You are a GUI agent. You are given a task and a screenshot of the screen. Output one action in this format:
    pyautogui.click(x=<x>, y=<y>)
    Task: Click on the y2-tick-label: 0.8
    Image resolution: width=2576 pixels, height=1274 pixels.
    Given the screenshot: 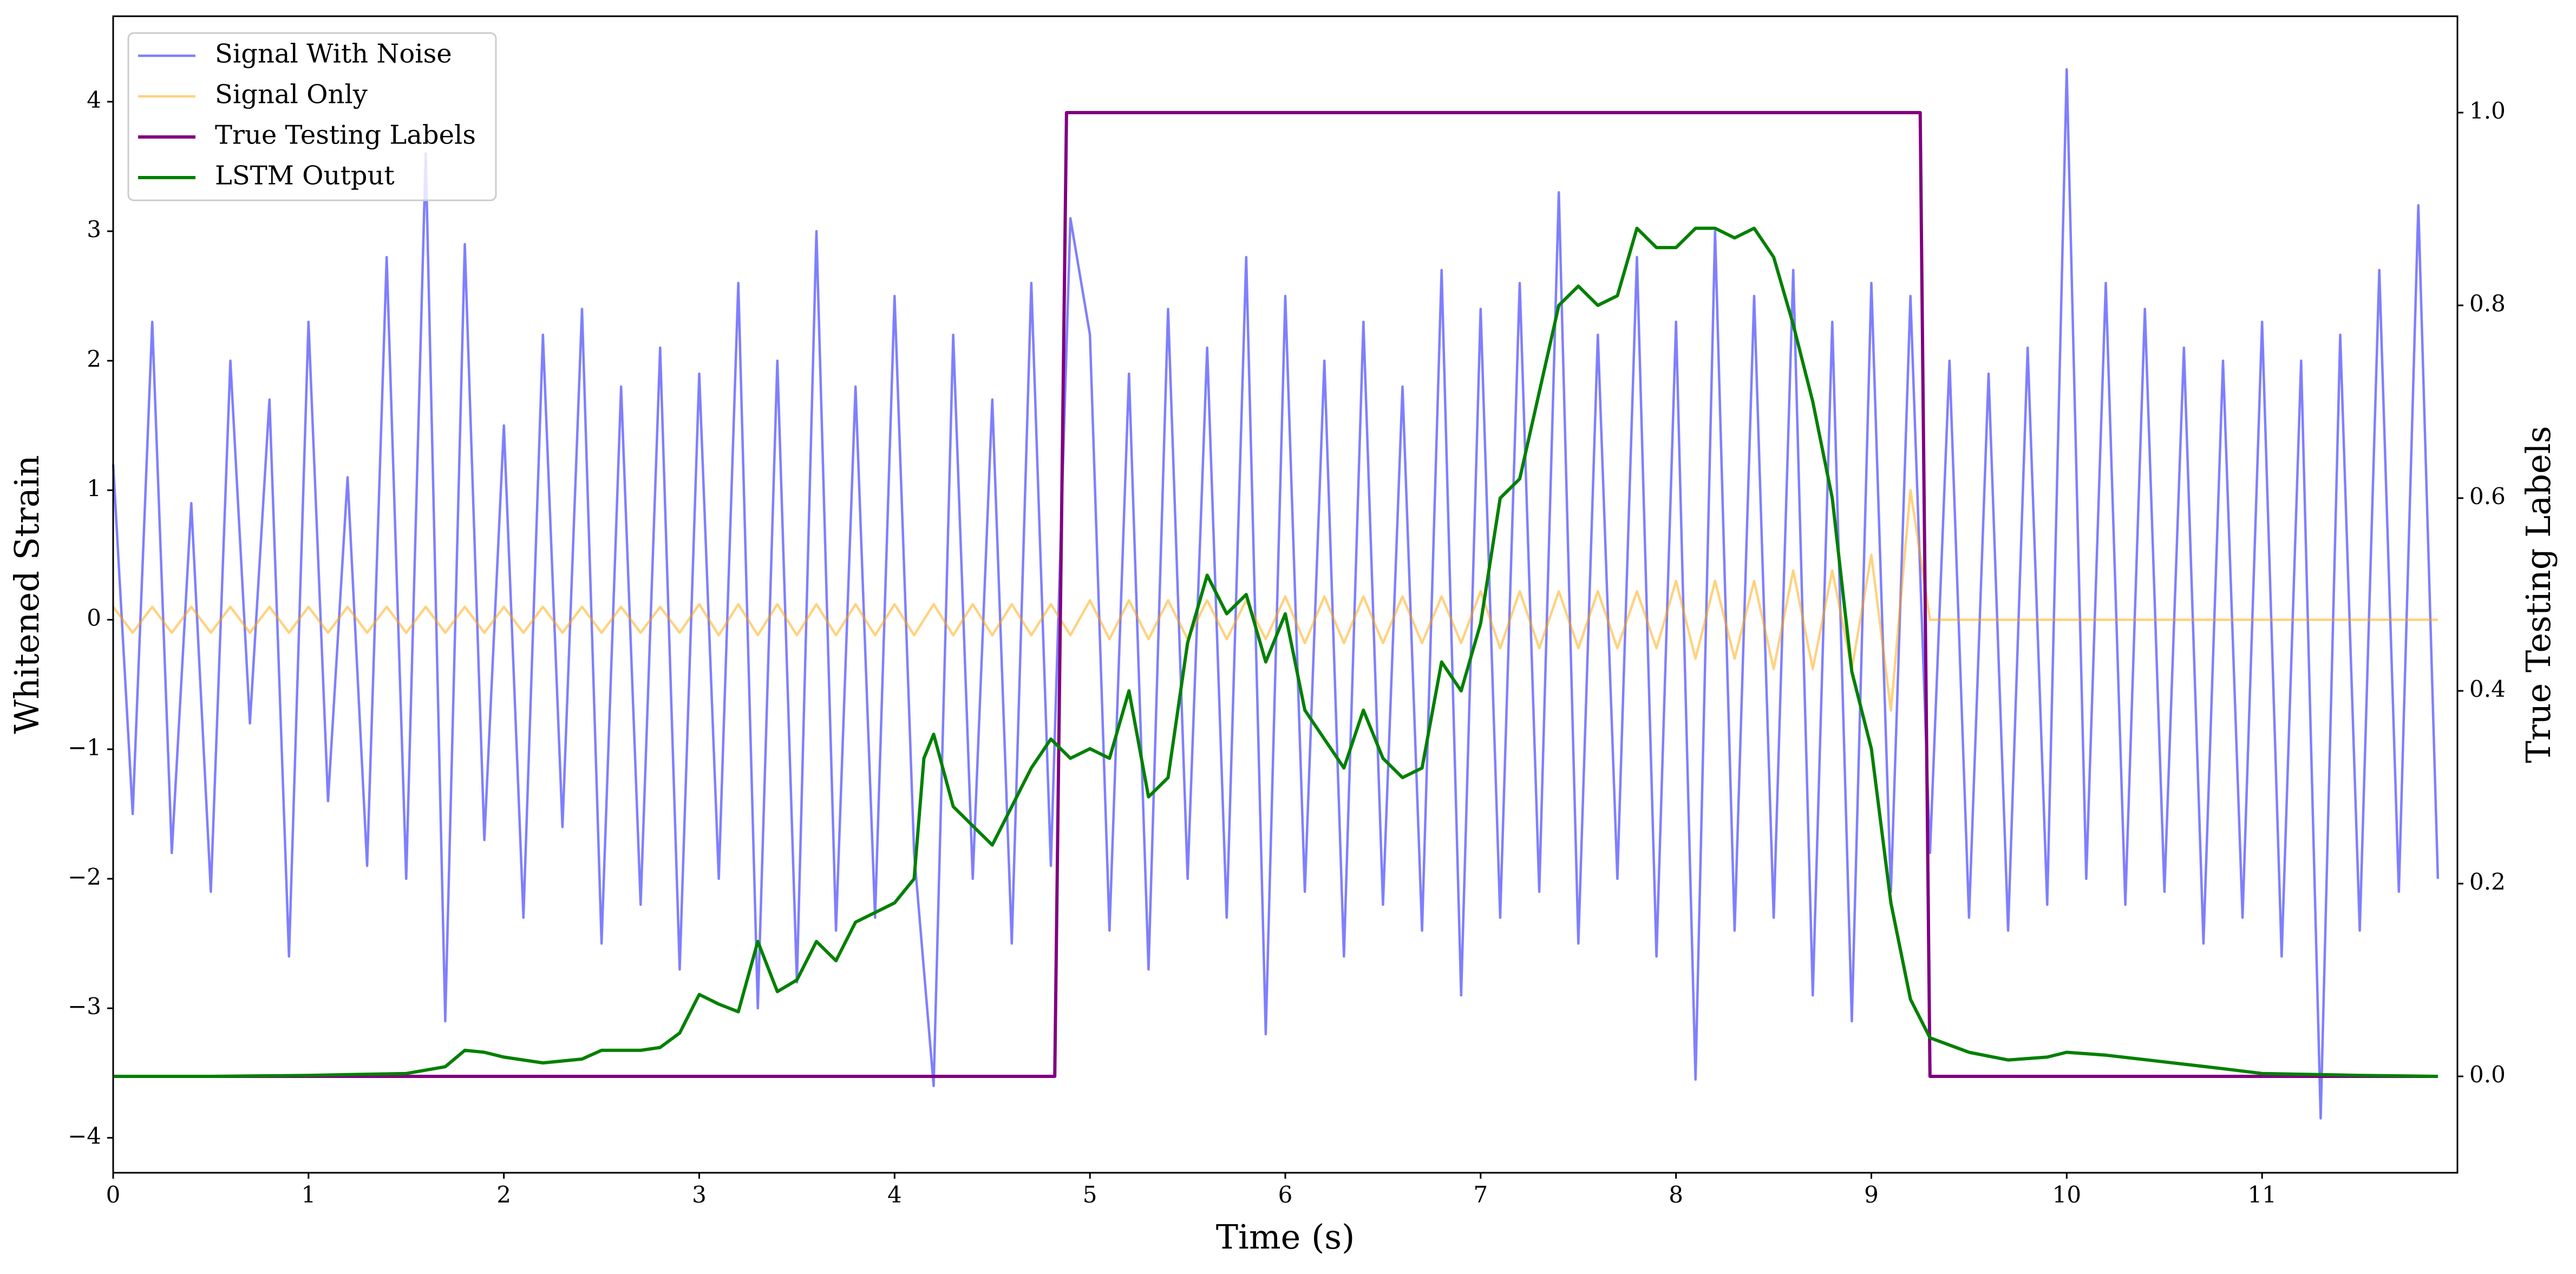 What is the action you would take?
    pyautogui.click(x=2488, y=303)
    